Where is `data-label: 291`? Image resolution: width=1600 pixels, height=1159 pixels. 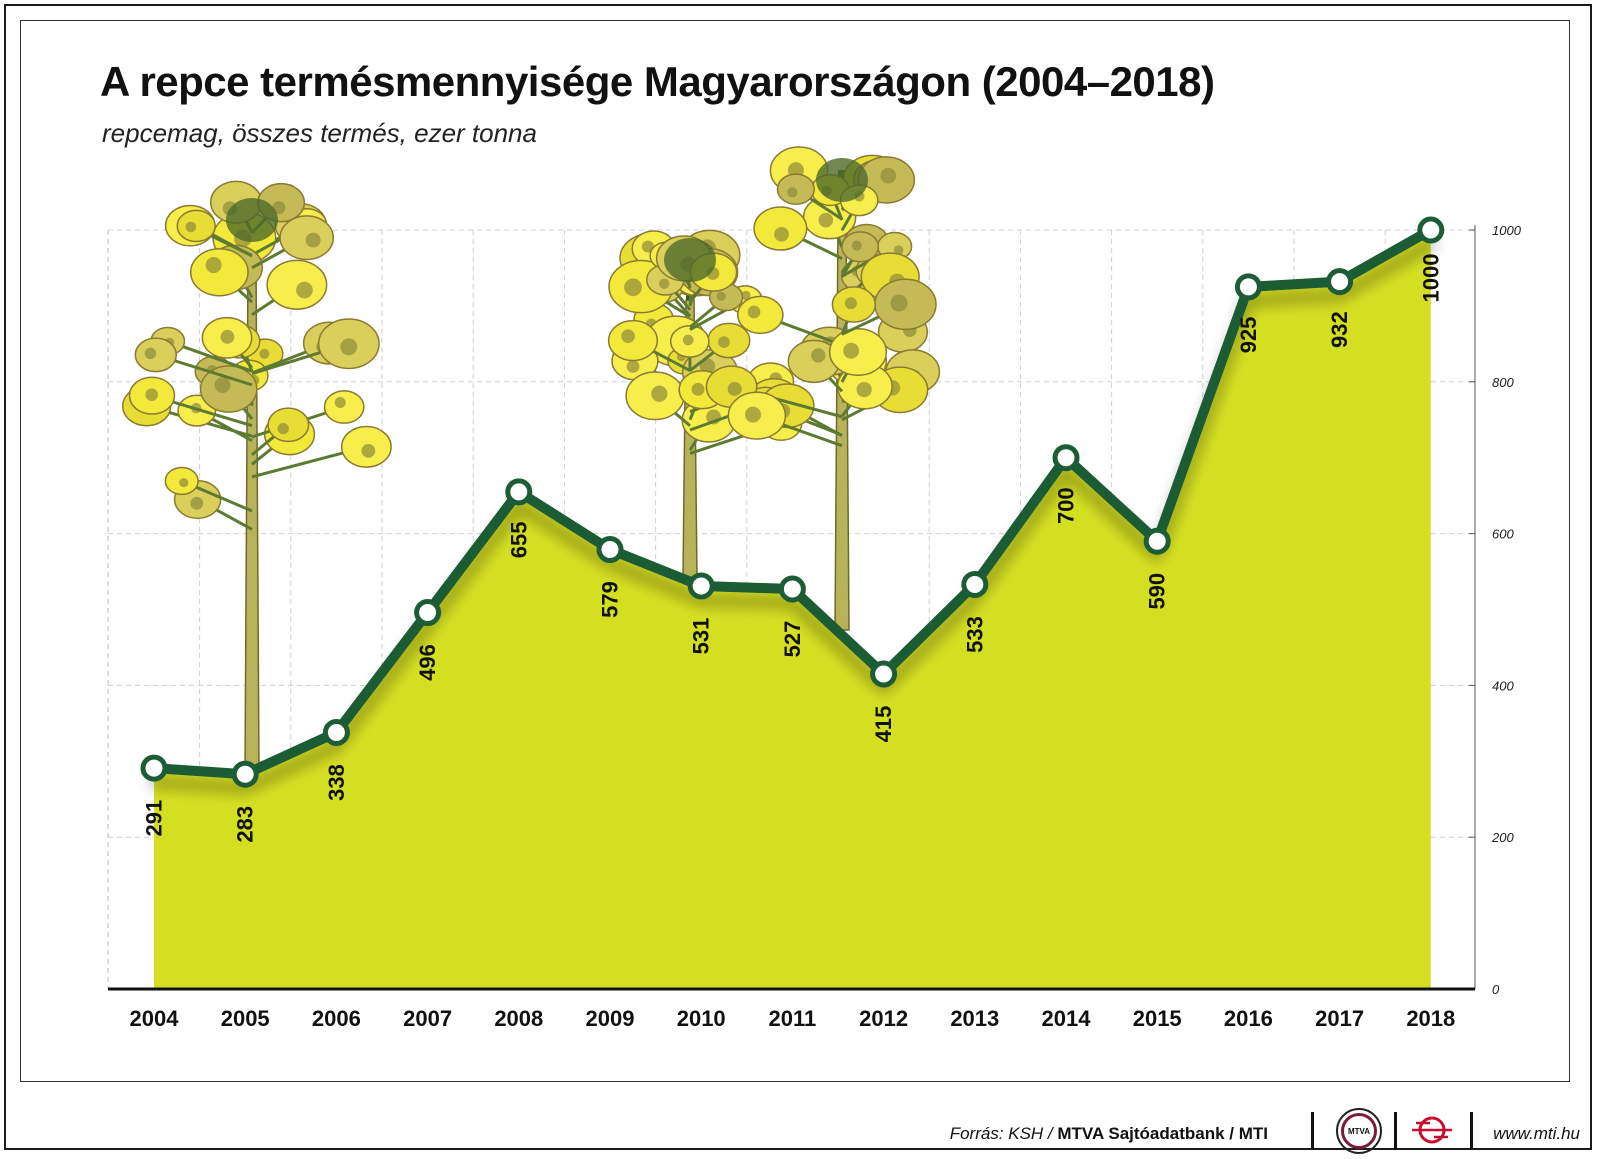
data-label: 291 is located at coordinates (154, 818).